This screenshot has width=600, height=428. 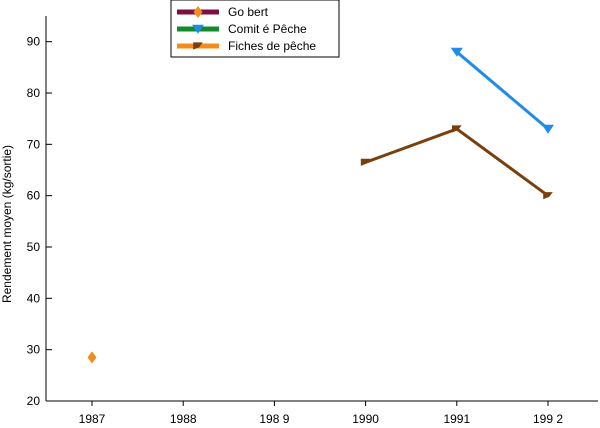 What do you see at coordinates (39, 221) in the screenshot?
I see `y-ticks: 20 30 40 50 60 70 80 90` at bounding box center [39, 221].